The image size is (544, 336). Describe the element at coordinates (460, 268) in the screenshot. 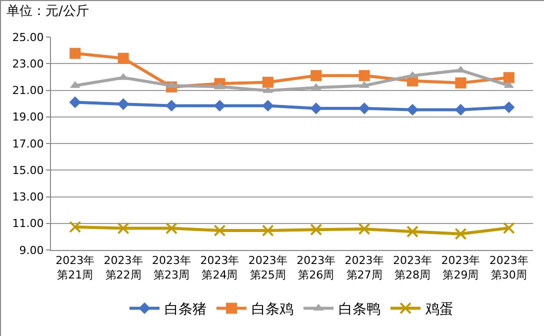

I see `x-tick-label: 2023年第29周` at that location.